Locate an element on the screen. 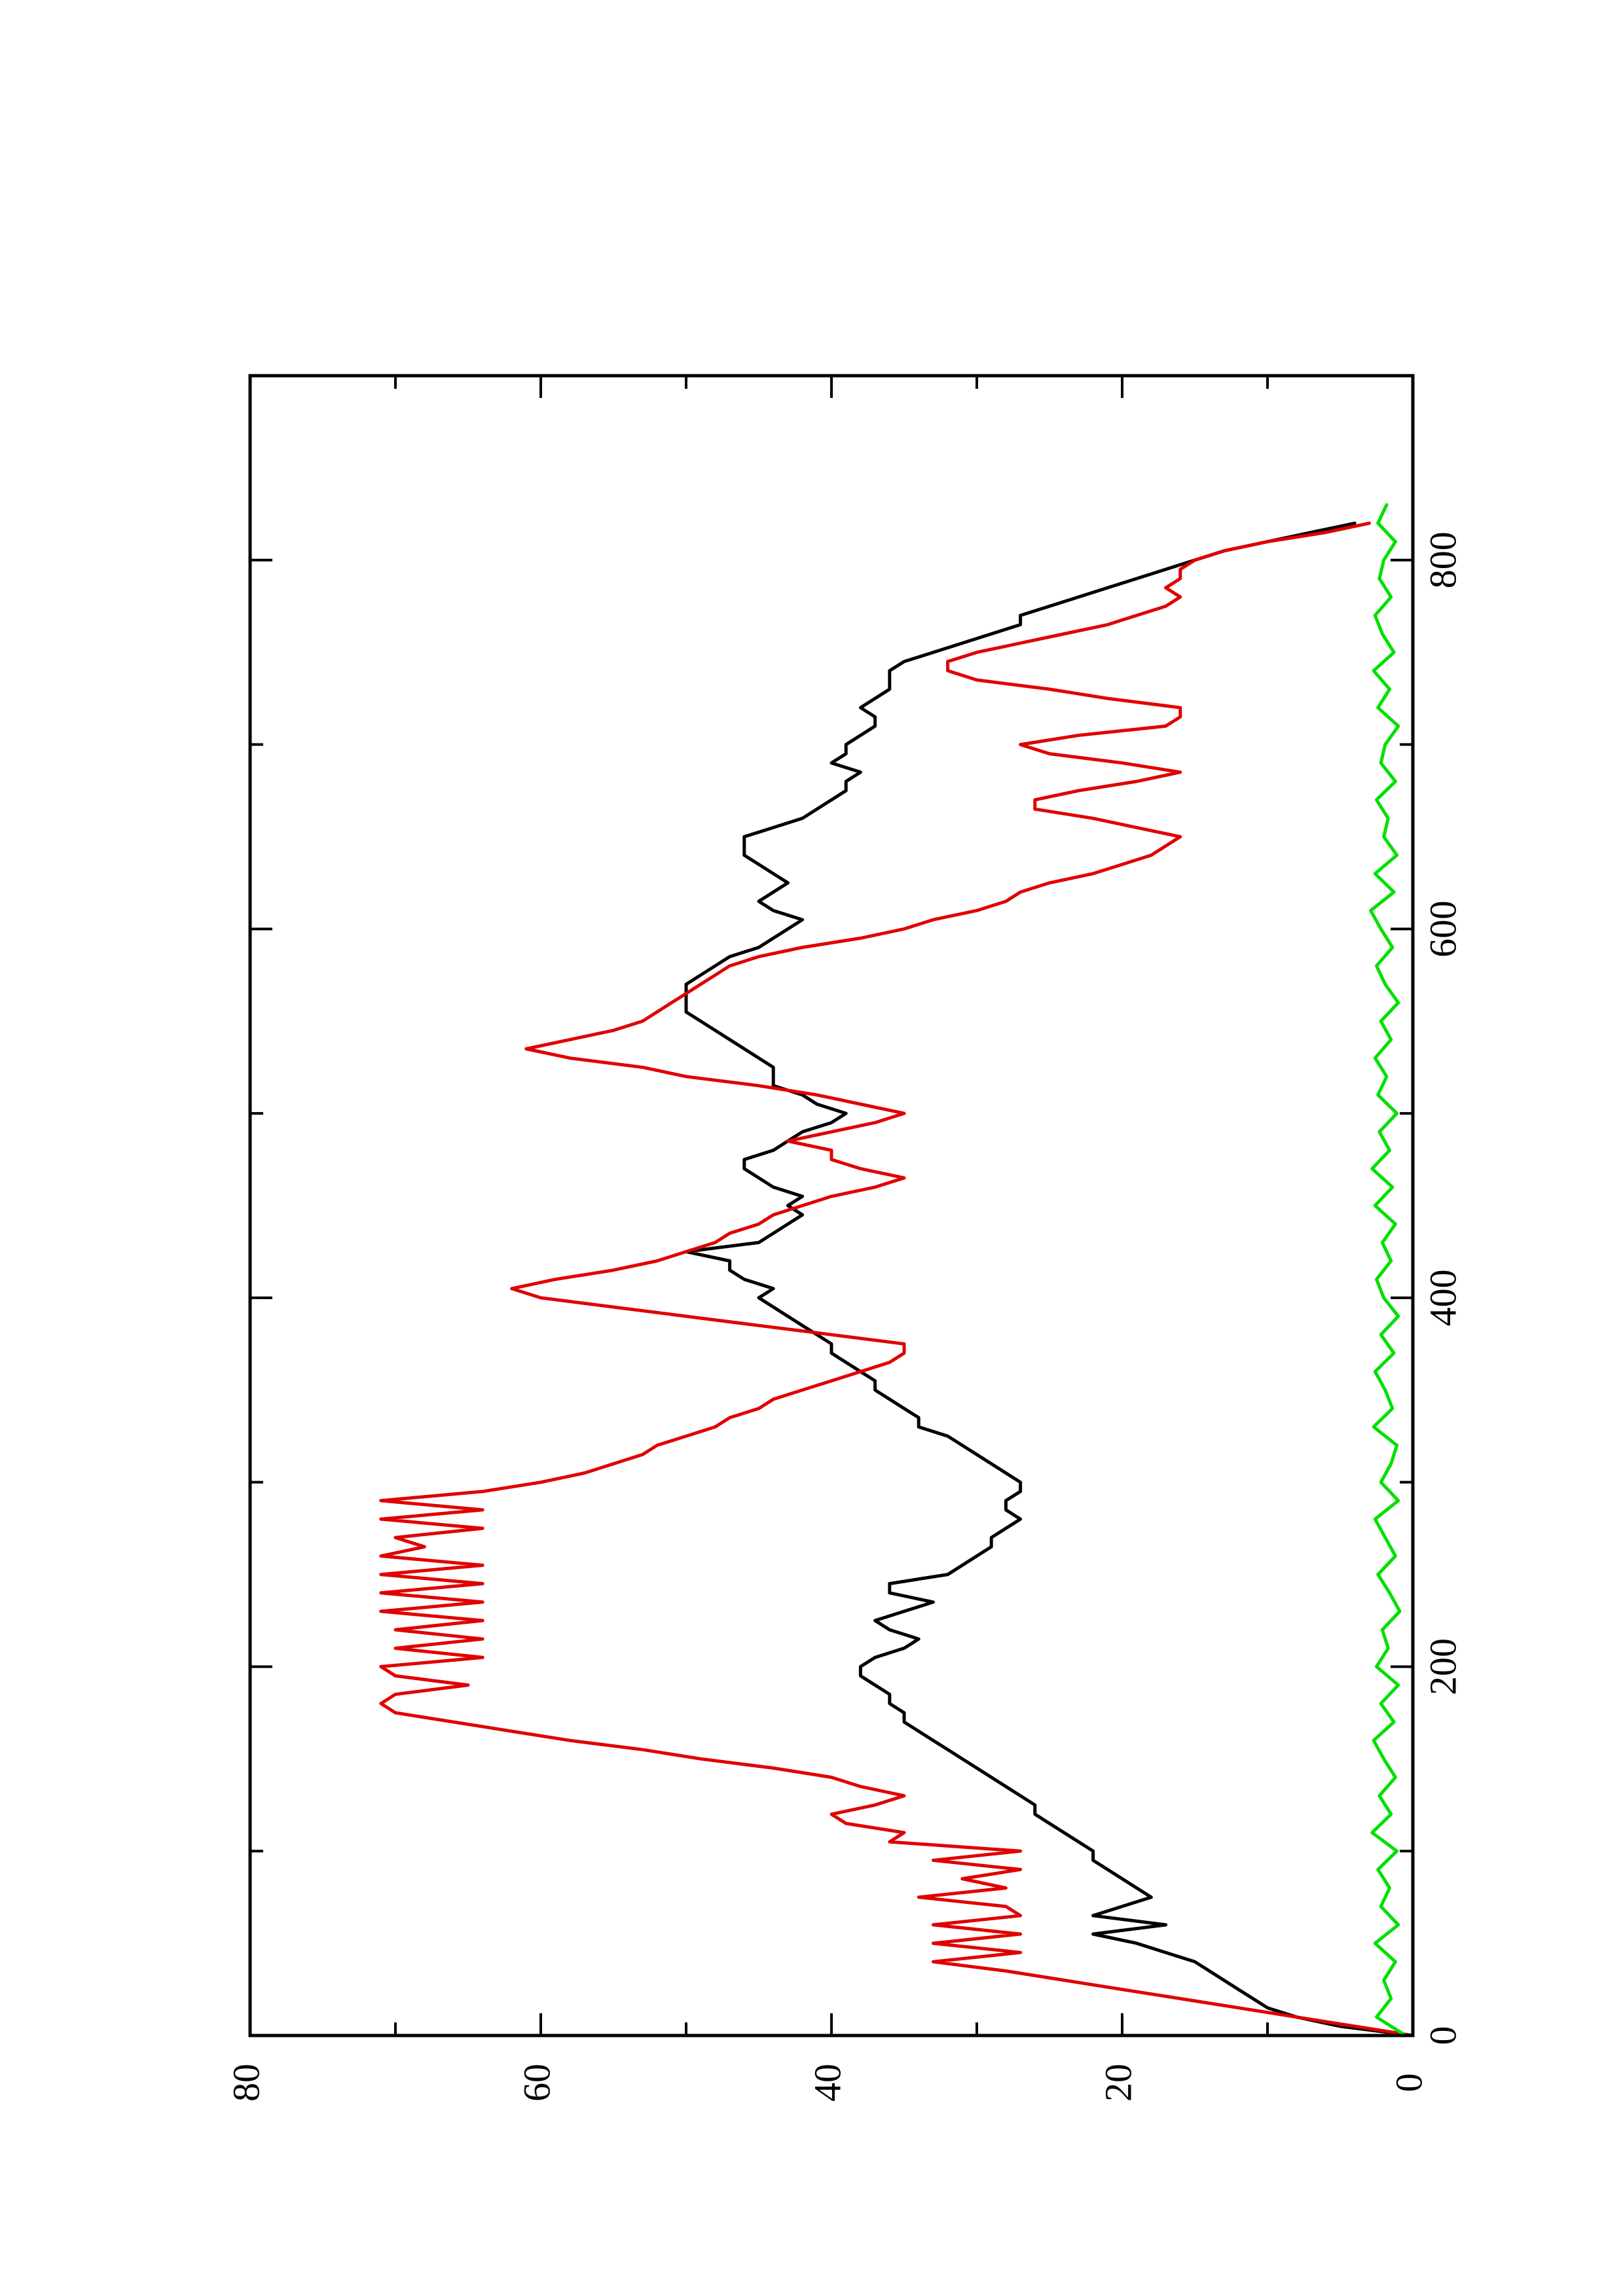  x-tick-label: 600 is located at coordinates (1442, 929).